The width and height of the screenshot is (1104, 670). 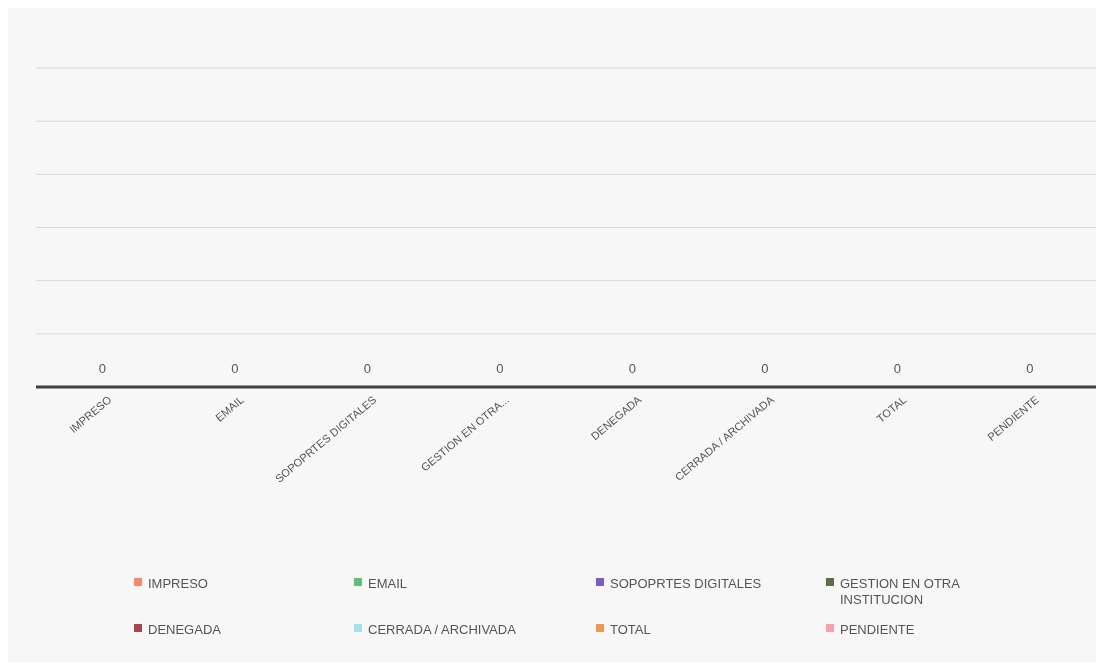 I want to click on legend-label: IMPRESO, so click(x=178, y=583).